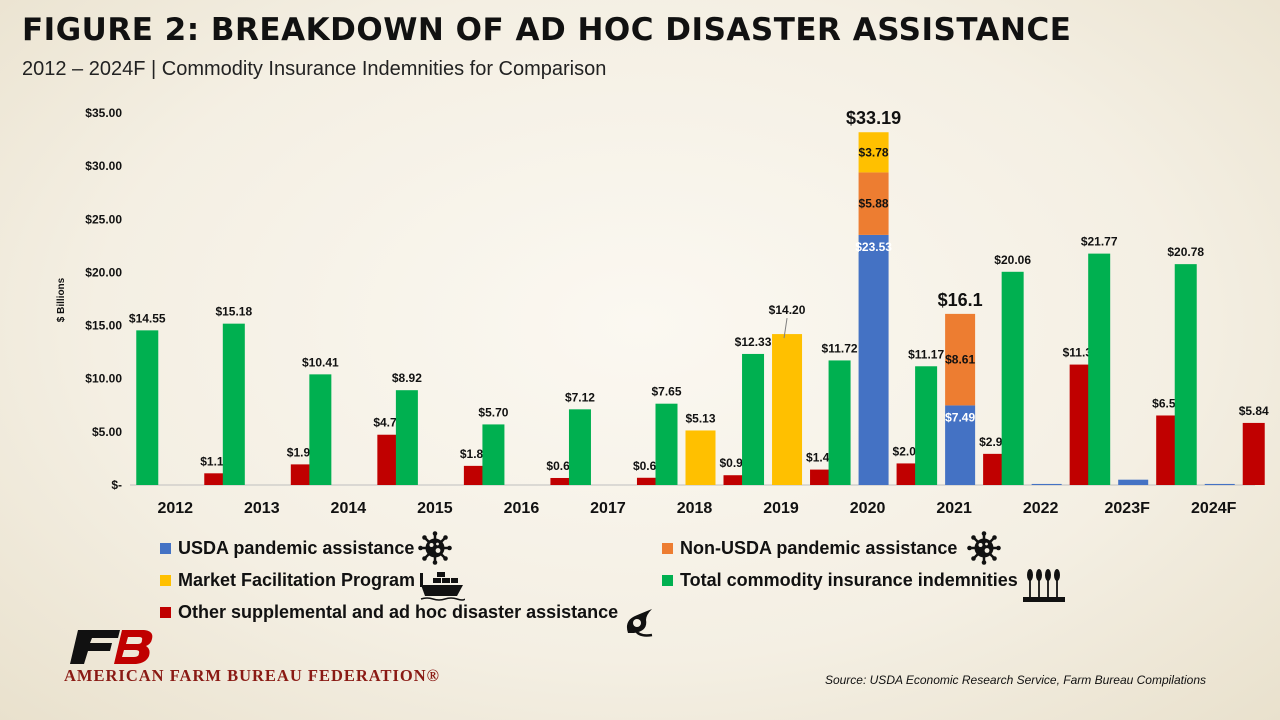 Image resolution: width=1280 pixels, height=720 pixels. What do you see at coordinates (175, 508) in the screenshot?
I see `x-tick-label: 2012` at bounding box center [175, 508].